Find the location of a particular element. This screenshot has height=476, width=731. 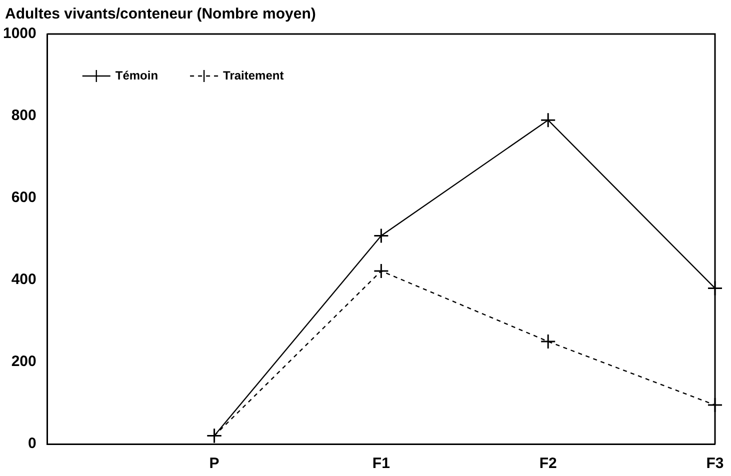

y-tick-label: 0 is located at coordinates (32, 443).